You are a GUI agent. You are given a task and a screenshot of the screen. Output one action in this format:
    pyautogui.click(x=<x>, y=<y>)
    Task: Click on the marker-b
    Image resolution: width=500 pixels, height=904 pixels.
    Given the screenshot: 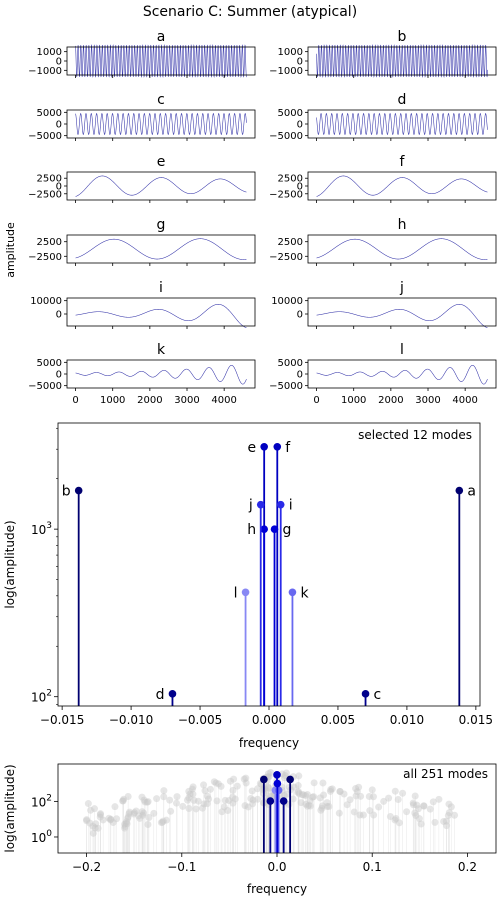 What is the action you would take?
    pyautogui.click(x=78, y=490)
    